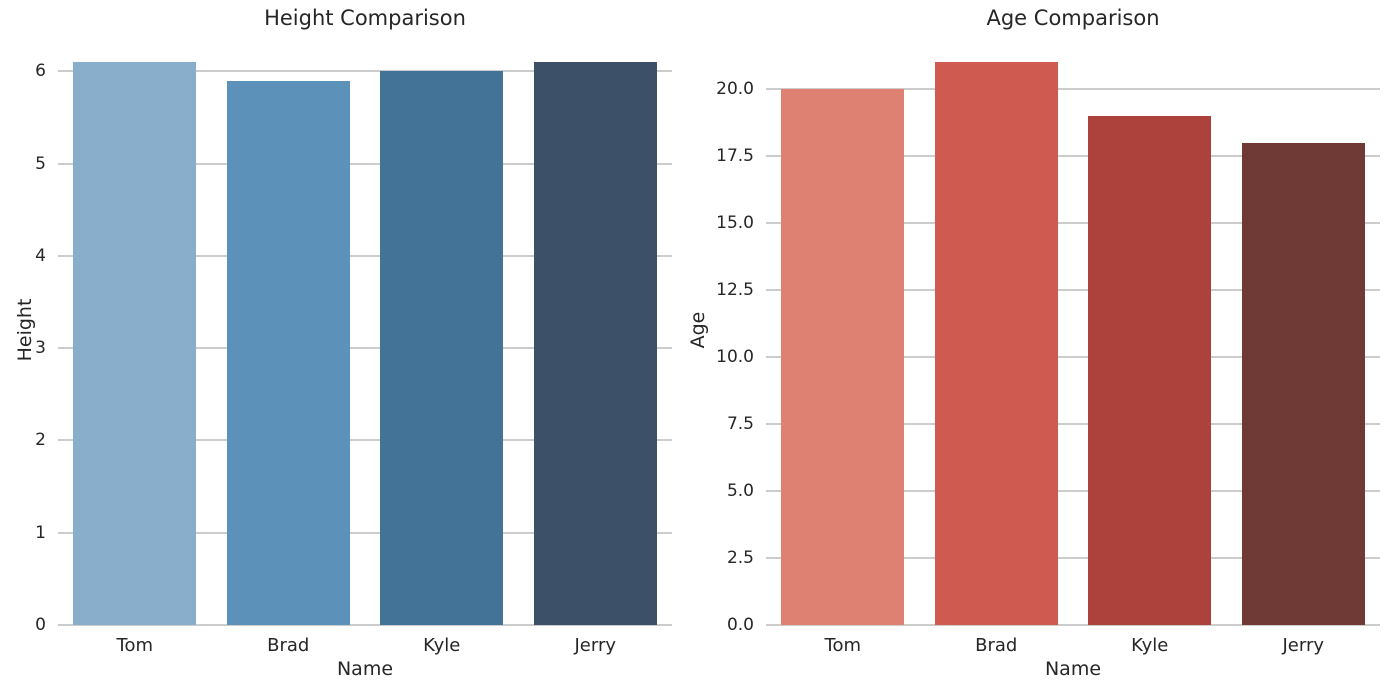  I want to click on y-tick-label: 5.0, so click(740, 490).